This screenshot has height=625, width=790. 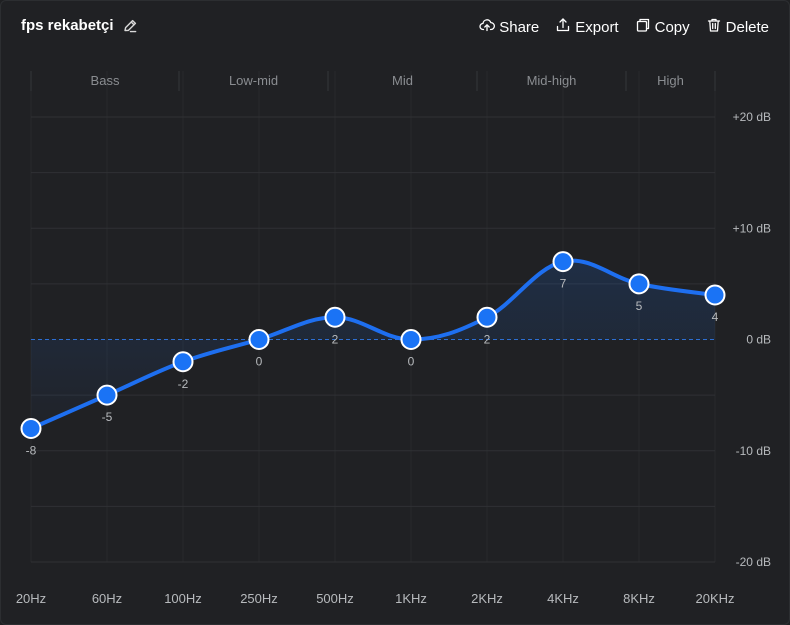 What do you see at coordinates (395, 30) in the screenshot?
I see `header: fps rekabetçi Share` at bounding box center [395, 30].